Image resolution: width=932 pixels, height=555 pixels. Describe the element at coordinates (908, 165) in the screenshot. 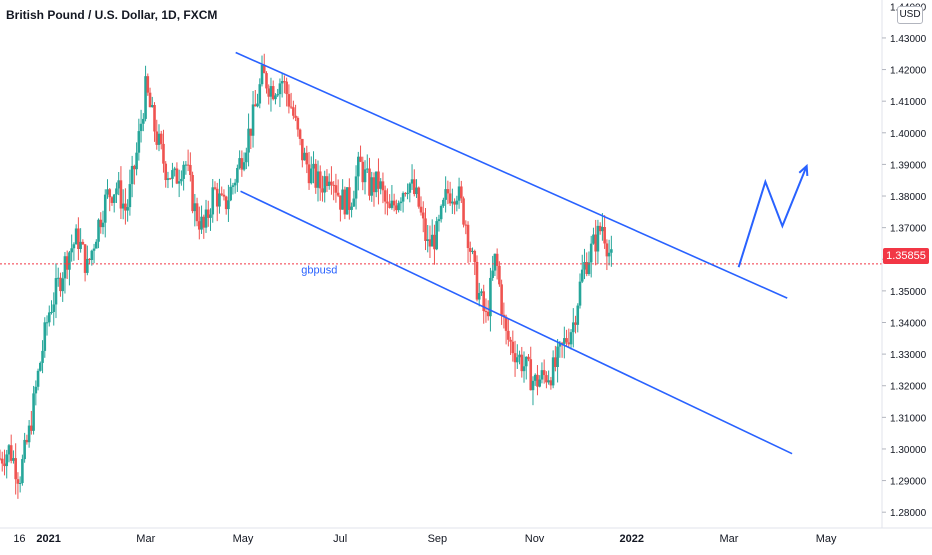

I see `y-tick-label: 1.39000` at that location.